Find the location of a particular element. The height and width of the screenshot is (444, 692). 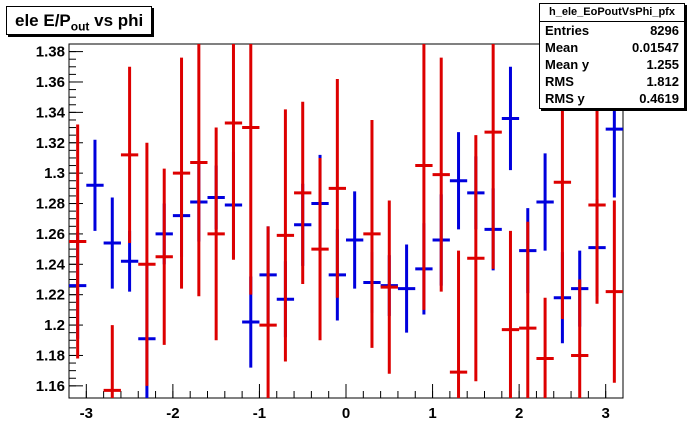

y-tick-label: 1.36 is located at coordinates (50, 82).